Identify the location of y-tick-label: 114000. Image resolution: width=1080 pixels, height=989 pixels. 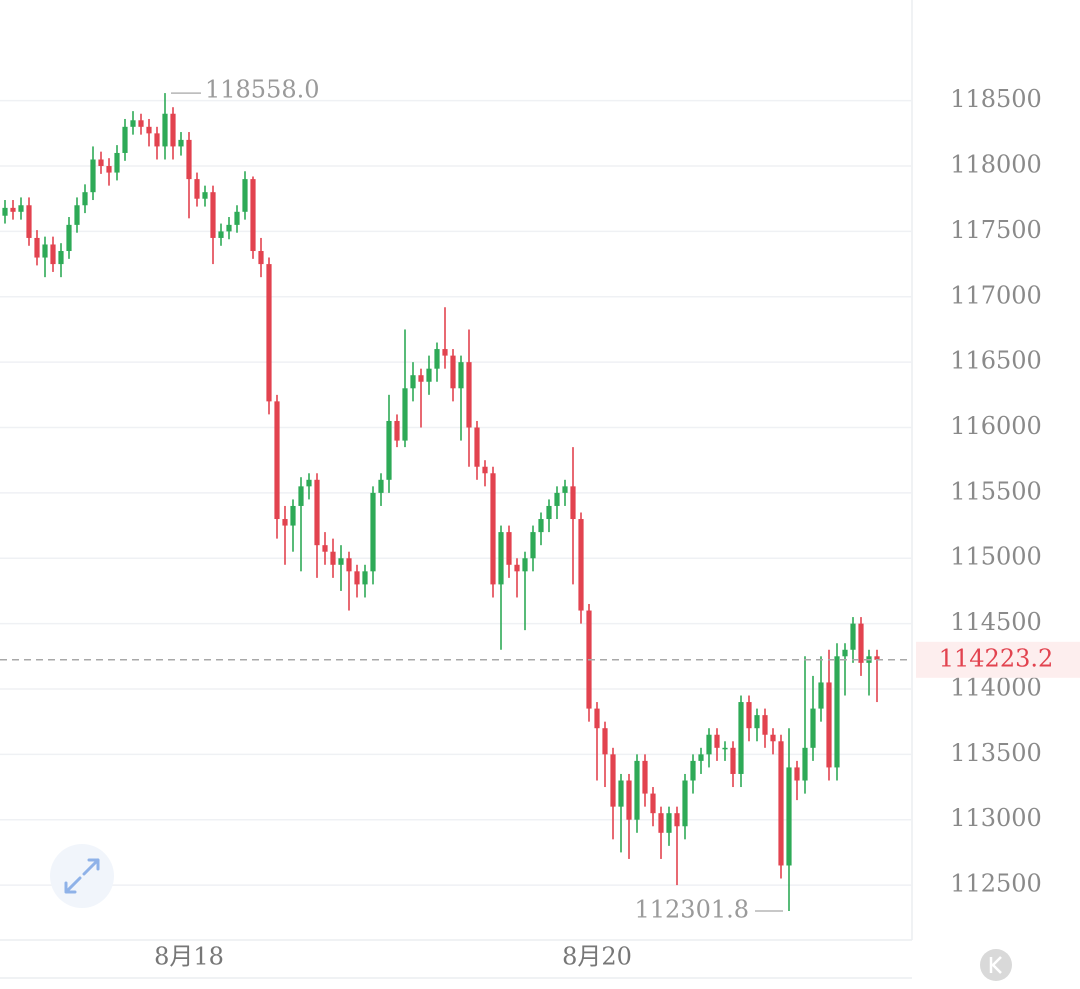
(996, 687).